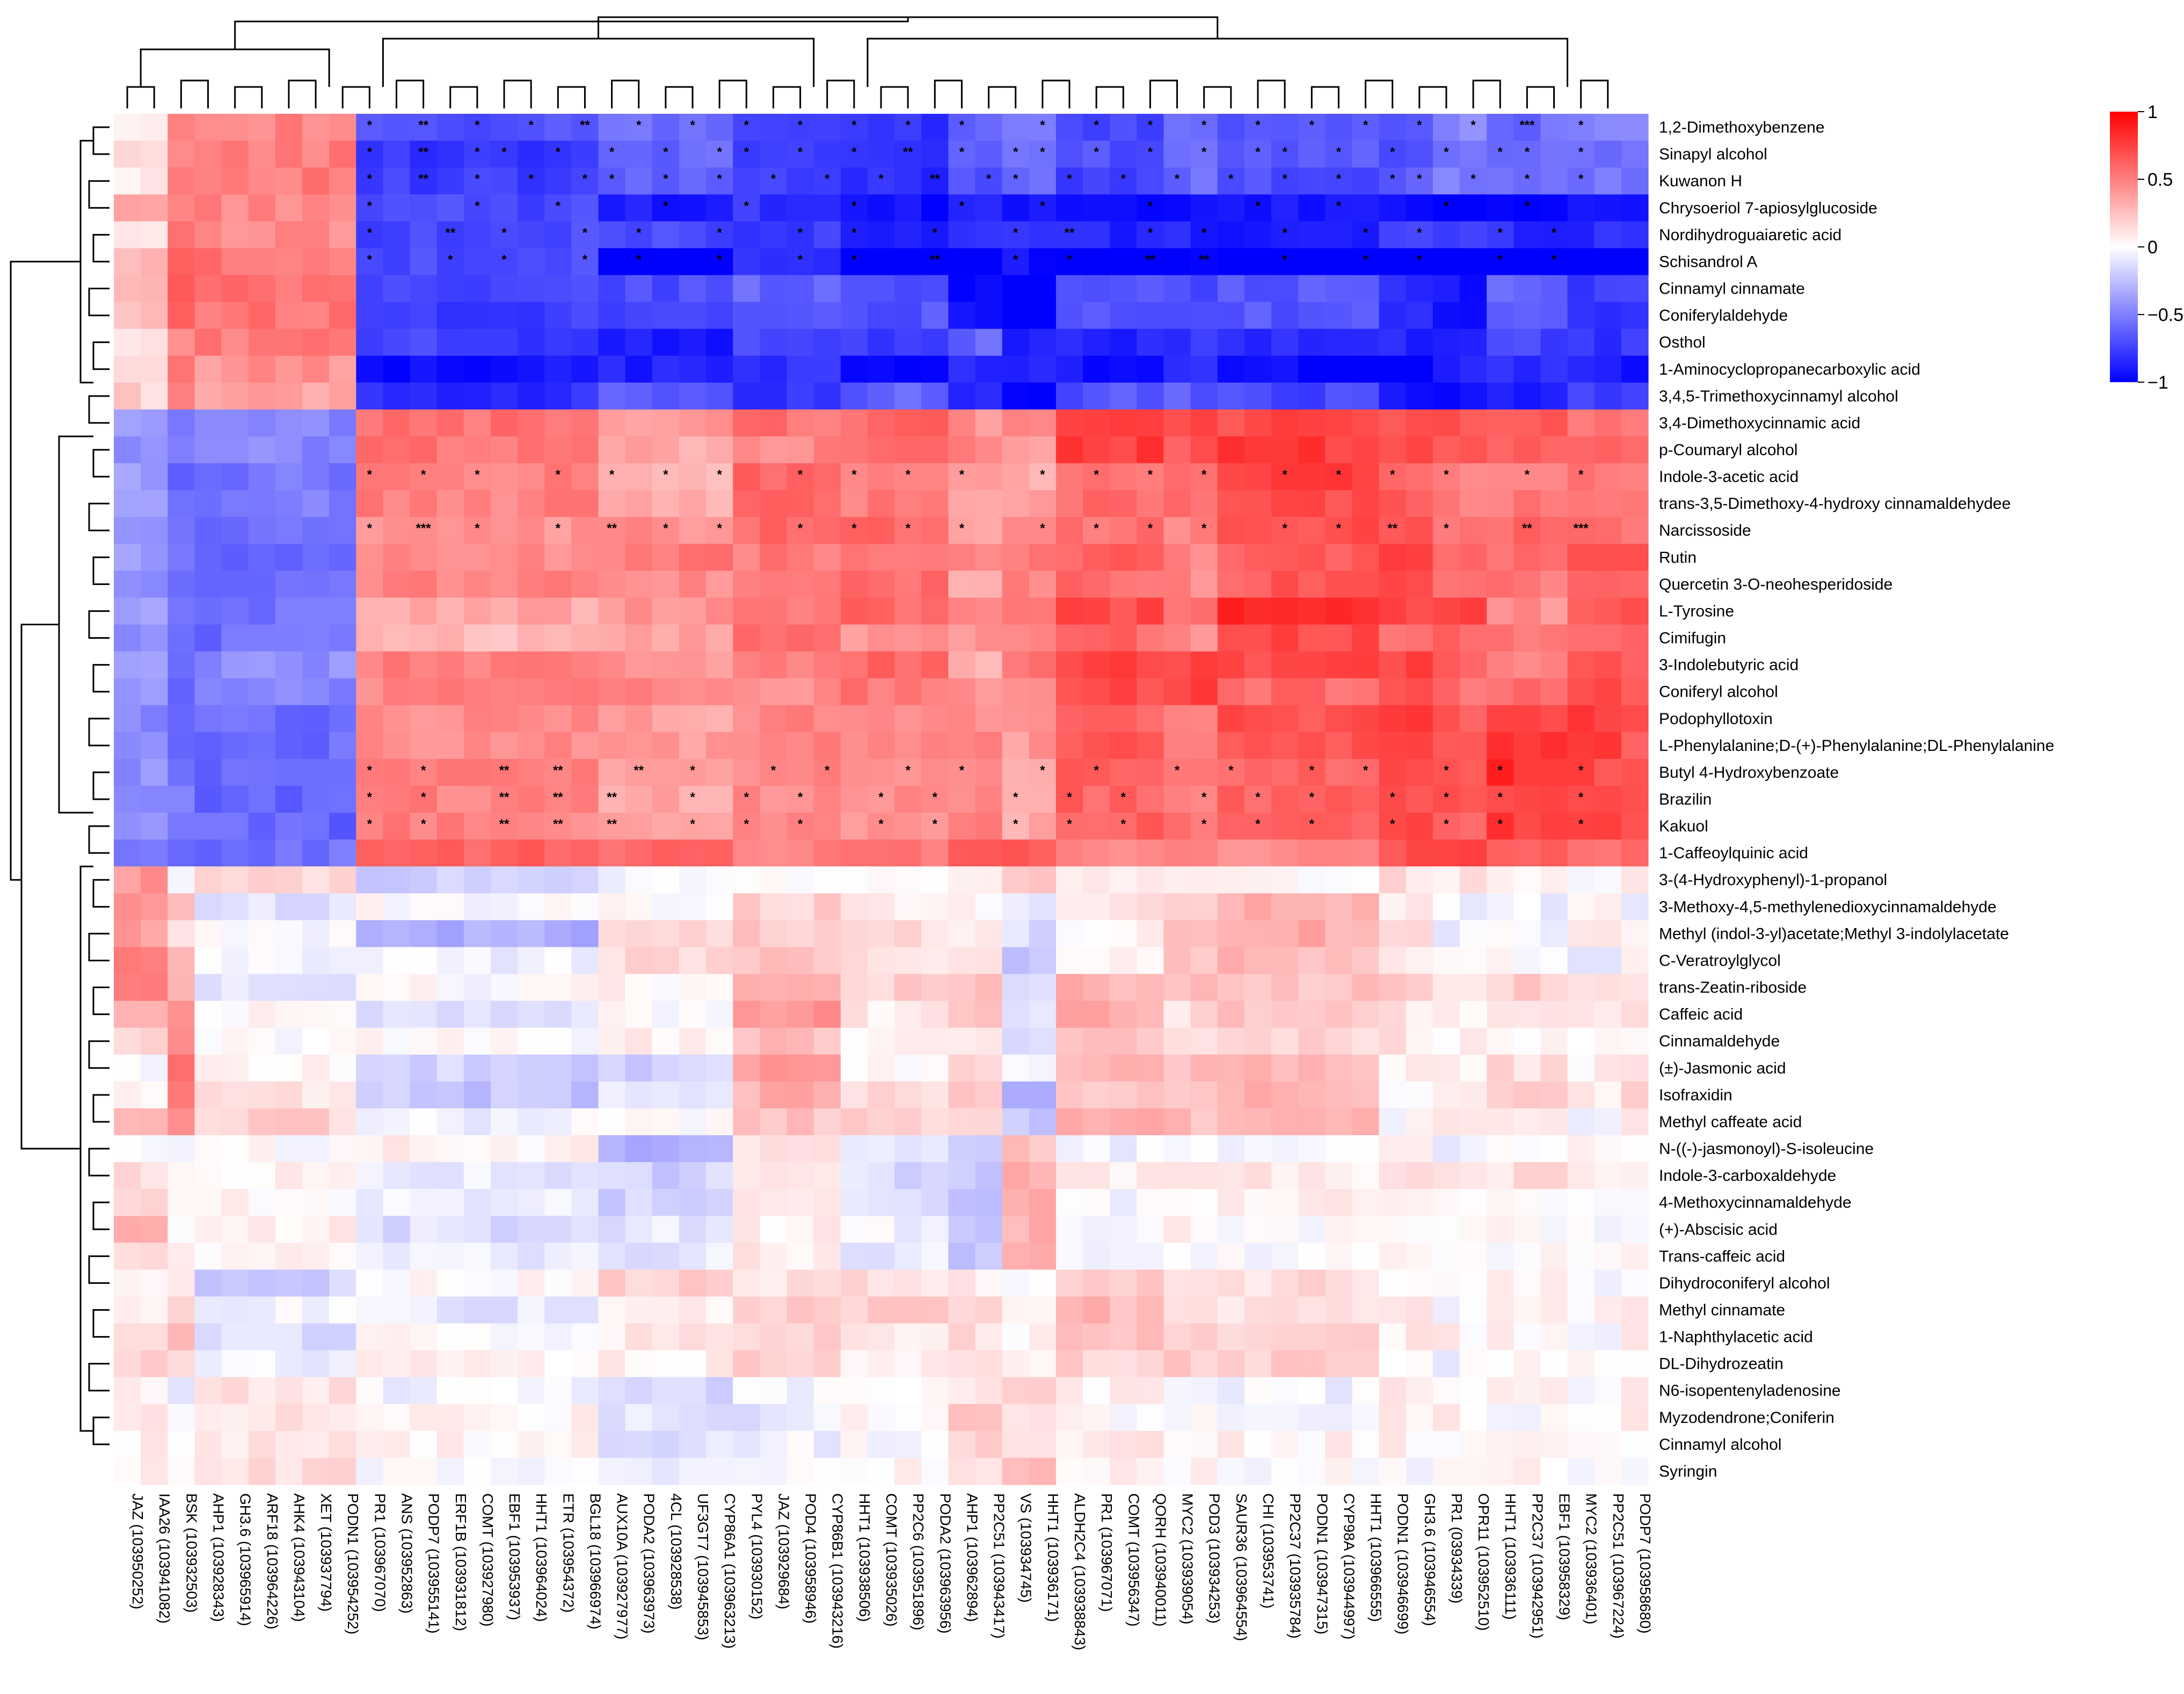 The image size is (2184, 1694). I want to click on column-label: 4CL (103928538), so click(676, 1551).